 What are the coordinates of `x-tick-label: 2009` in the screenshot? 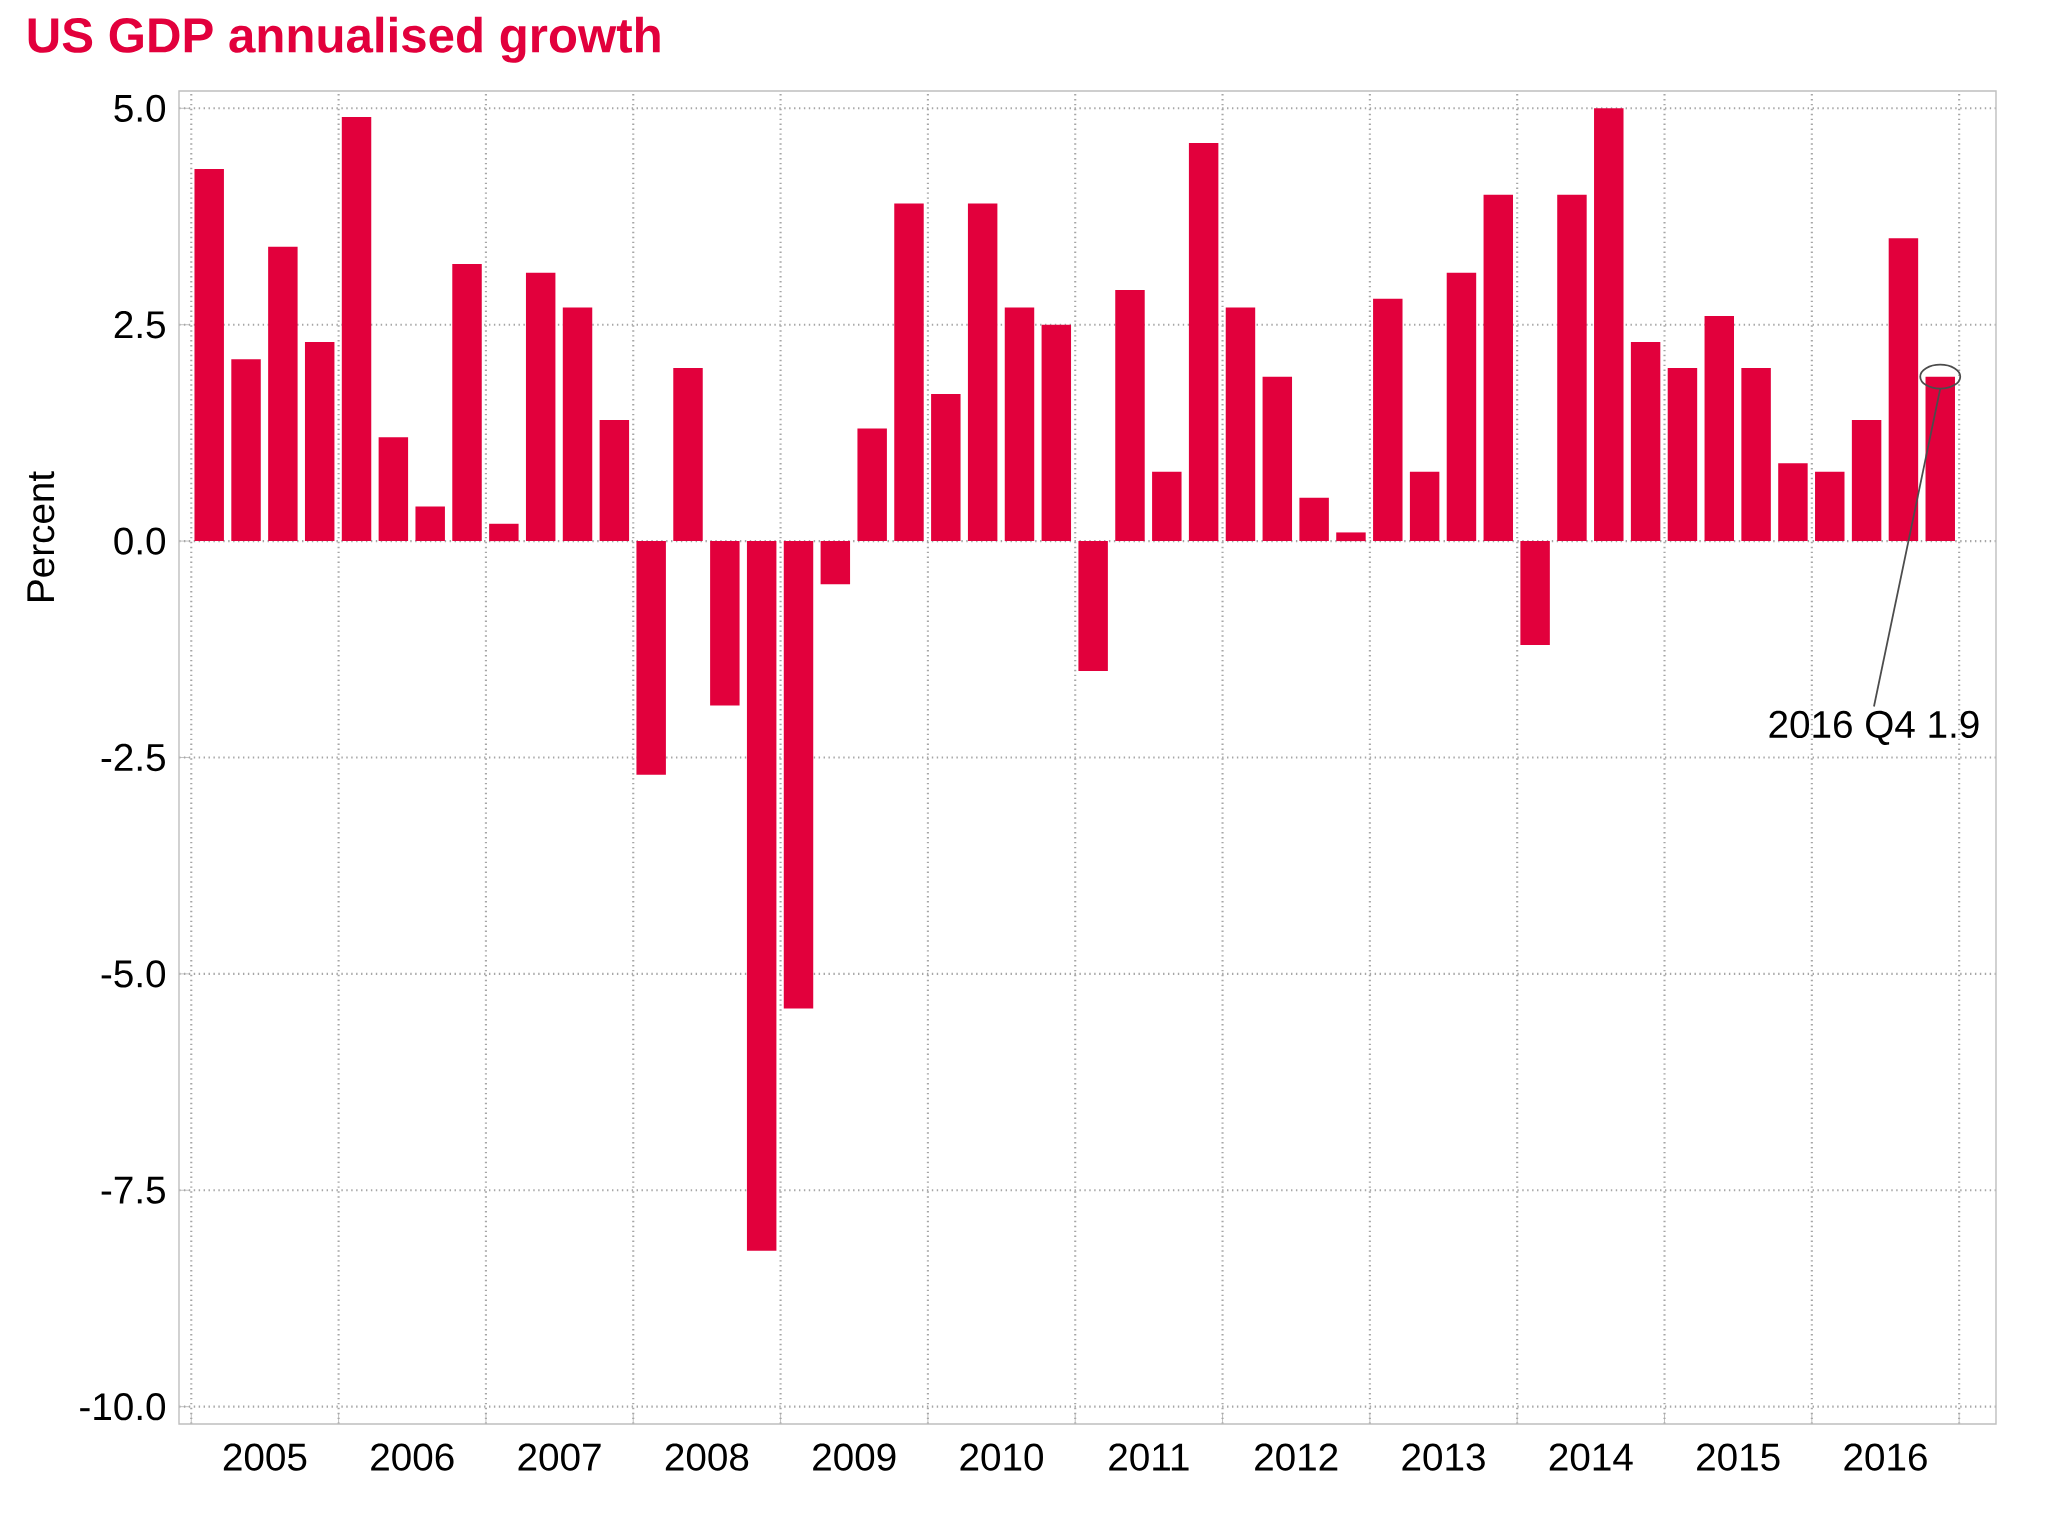 It's located at (854, 1457).